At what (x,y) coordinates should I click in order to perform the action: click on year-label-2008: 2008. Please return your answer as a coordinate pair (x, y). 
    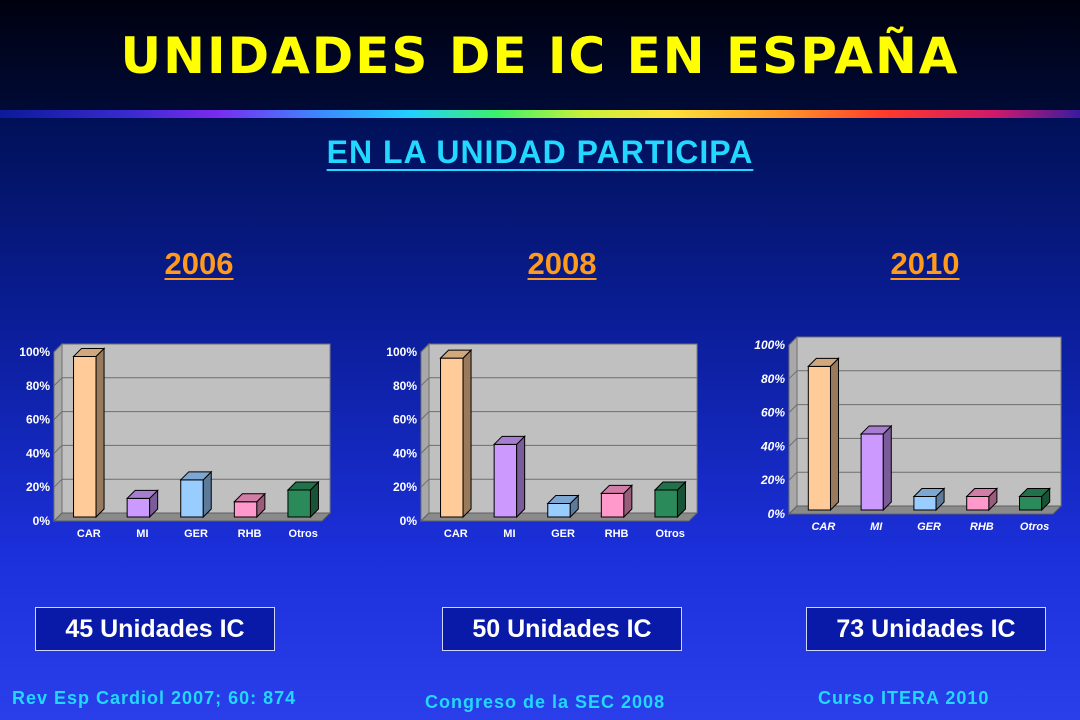
    Looking at the image, I should click on (562, 264).